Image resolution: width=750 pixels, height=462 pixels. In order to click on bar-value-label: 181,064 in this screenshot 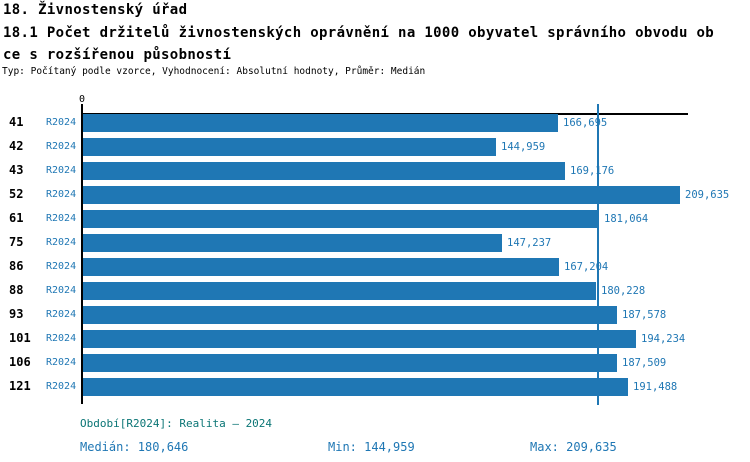, I will do `click(626, 219)`.